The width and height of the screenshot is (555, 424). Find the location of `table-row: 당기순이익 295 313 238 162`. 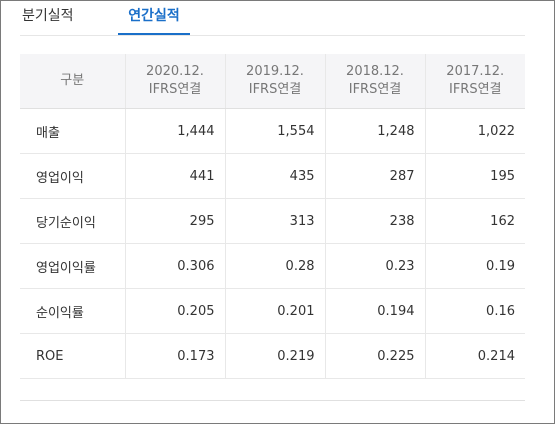

table-row: 당기순이익 295 313 238 162 is located at coordinates (272, 221).